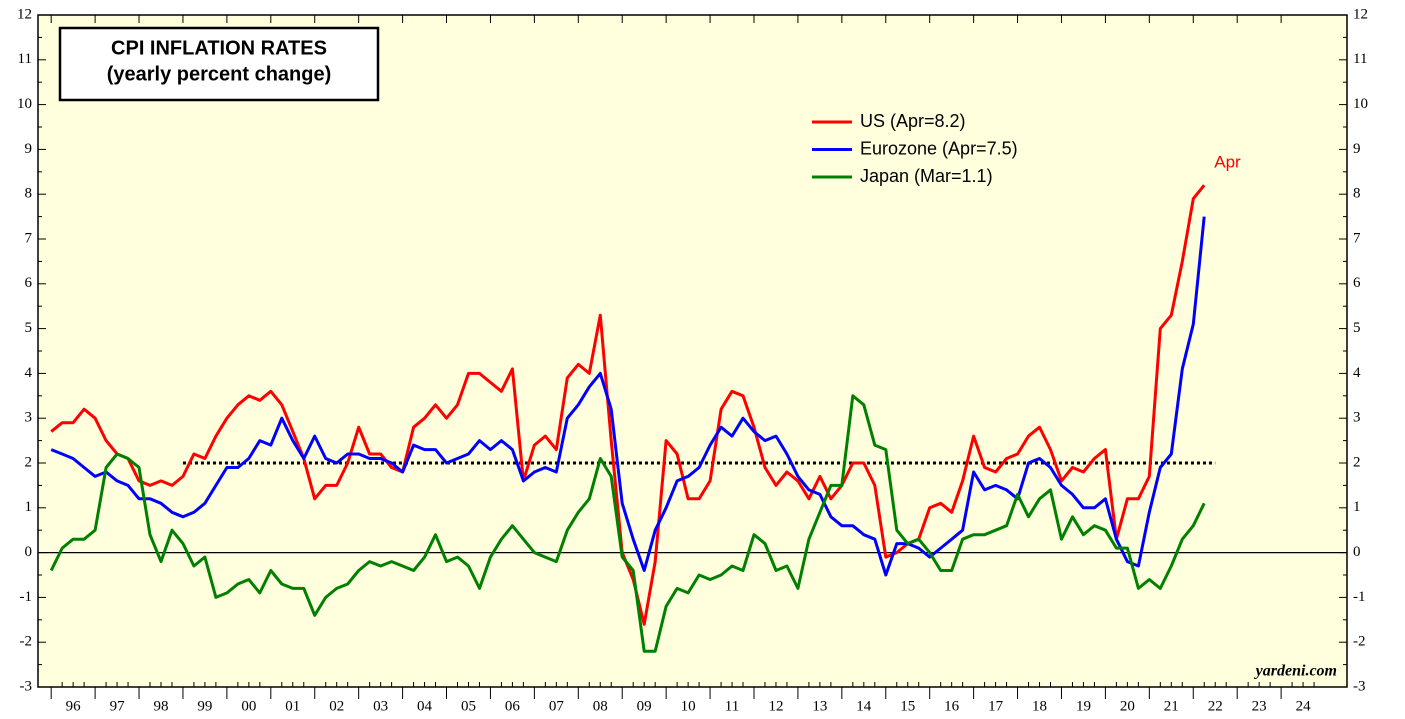  Describe the element at coordinates (732, 706) in the screenshot. I see `x-tick-label: 11` at that location.